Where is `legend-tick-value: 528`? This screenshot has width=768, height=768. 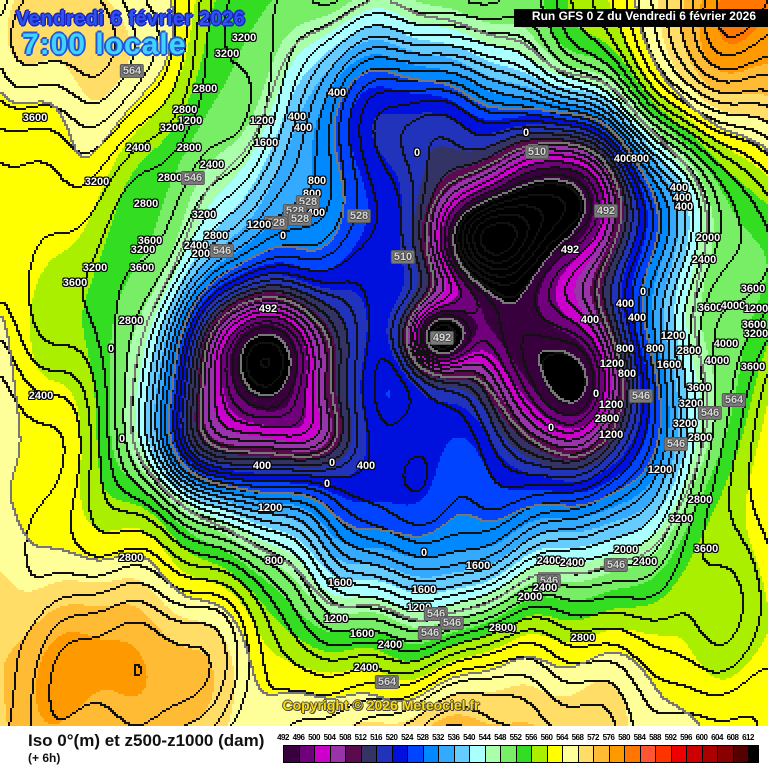 legend-tick-value: 528 is located at coordinates (422, 737).